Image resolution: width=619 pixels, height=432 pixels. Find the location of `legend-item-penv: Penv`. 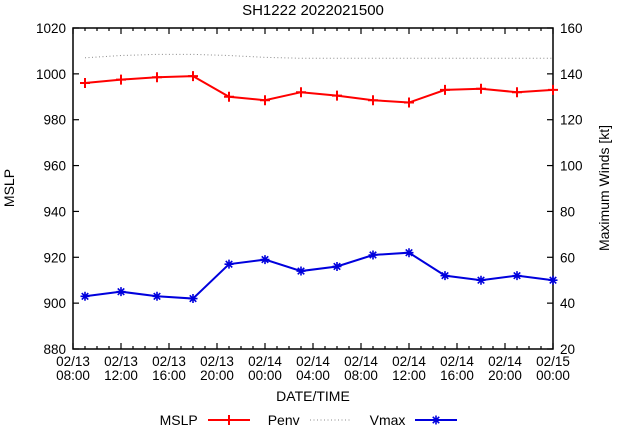

legend-item-penv: Penv is located at coordinates (311, 420).